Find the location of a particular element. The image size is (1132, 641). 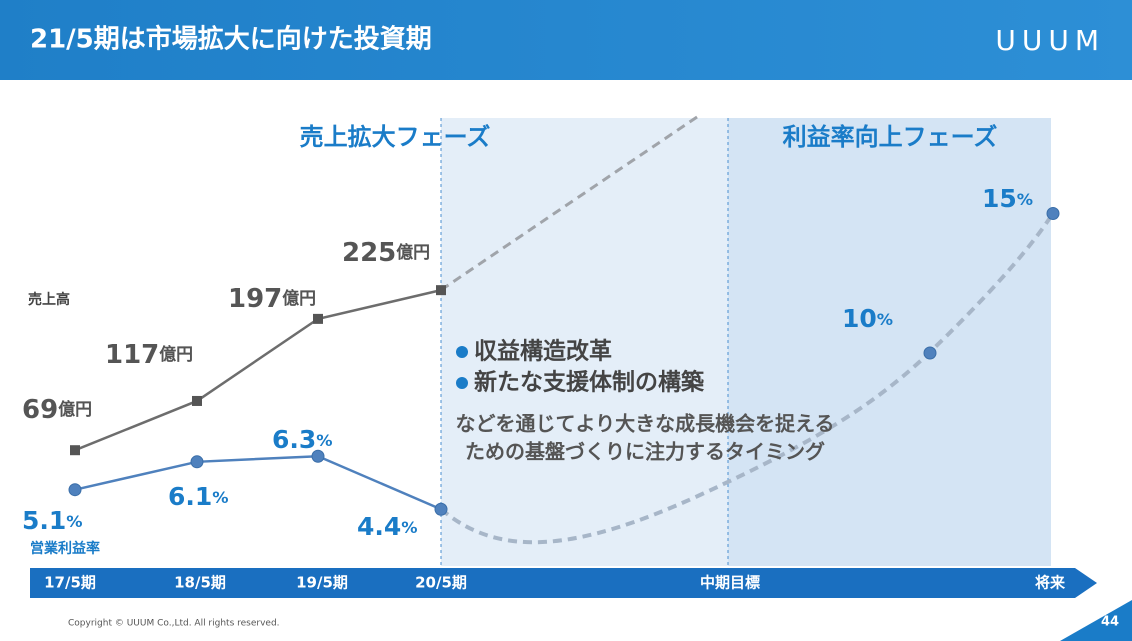

data-label: 6.3% is located at coordinates (302, 439).